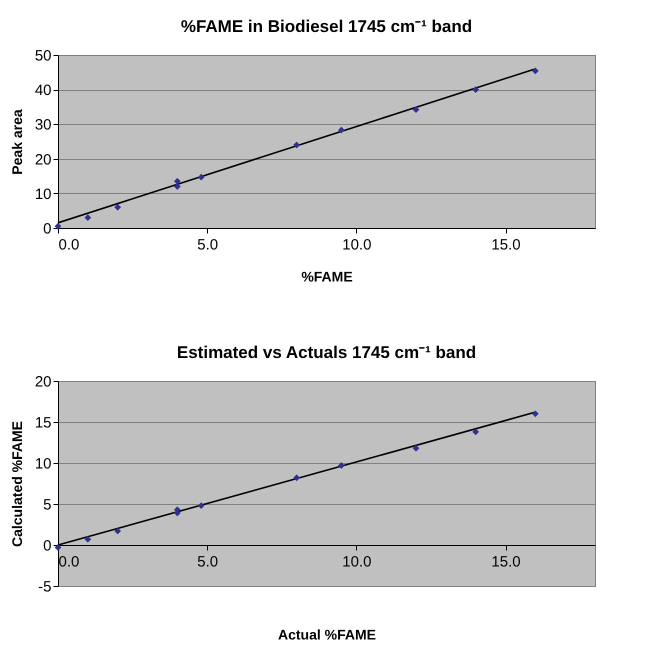  I want to click on x-axis-title: Actual %FAME, so click(327, 634).